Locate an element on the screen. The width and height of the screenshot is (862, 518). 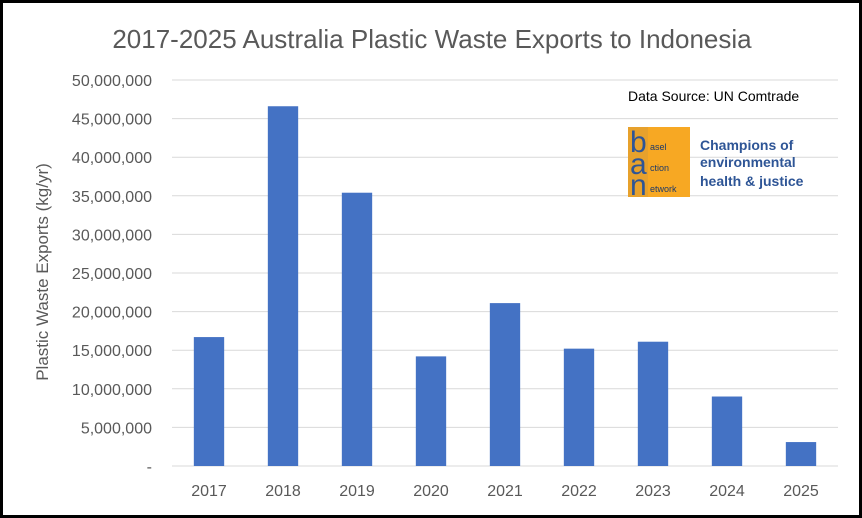
bar-2022 is located at coordinates (579, 407).